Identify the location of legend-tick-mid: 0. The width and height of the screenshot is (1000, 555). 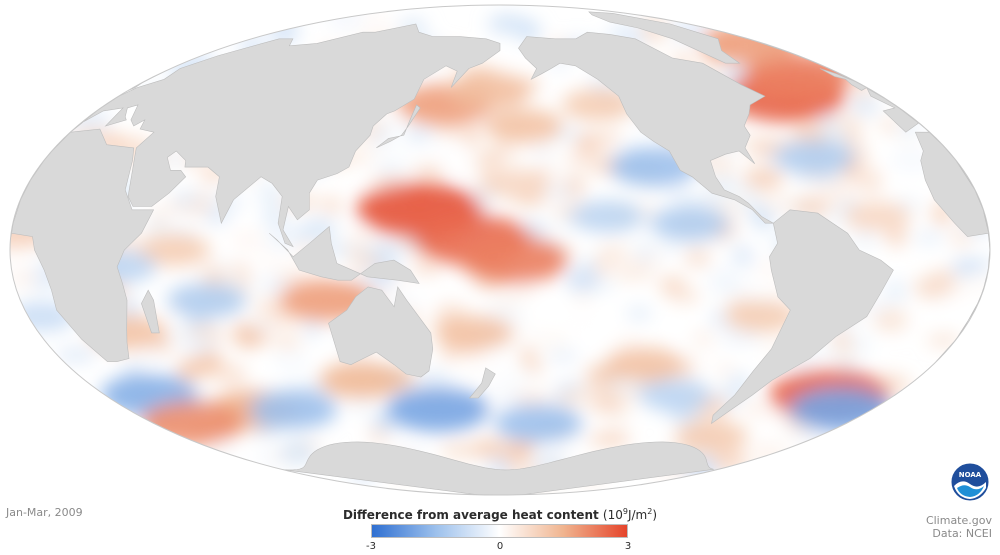
(500, 546).